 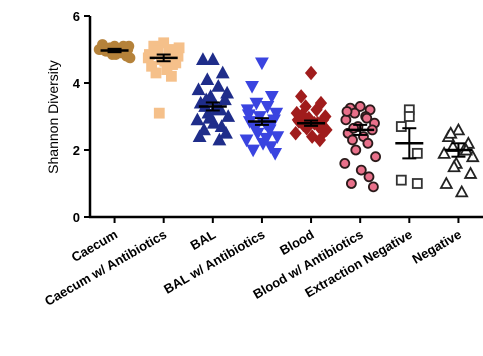 What do you see at coordinates (76, 16) in the screenshot?
I see `y-tick-label: 6` at bounding box center [76, 16].